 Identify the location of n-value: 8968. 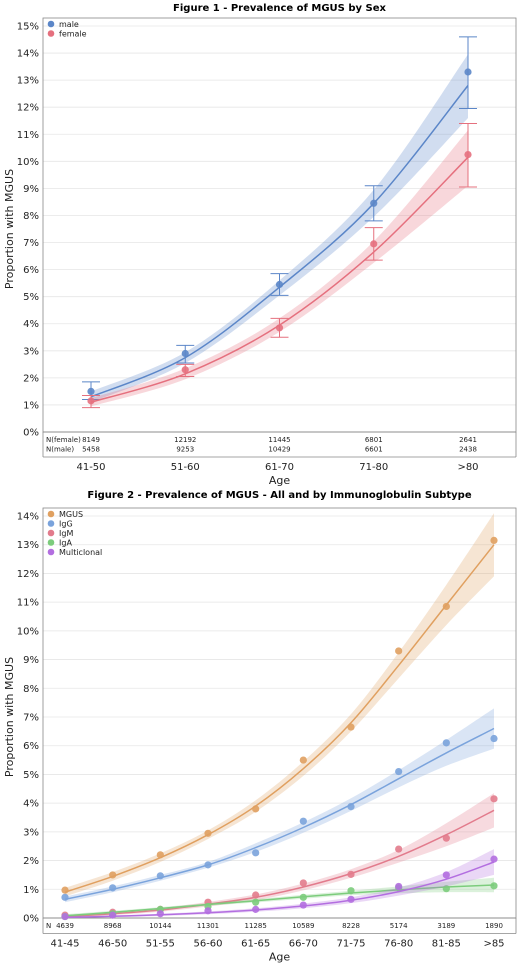
(113, 926).